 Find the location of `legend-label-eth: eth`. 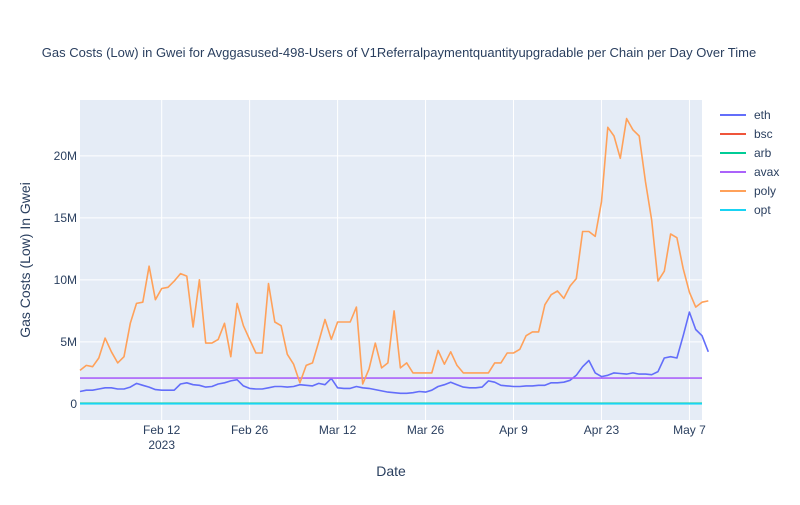

legend-label-eth: eth is located at coordinates (762, 115).